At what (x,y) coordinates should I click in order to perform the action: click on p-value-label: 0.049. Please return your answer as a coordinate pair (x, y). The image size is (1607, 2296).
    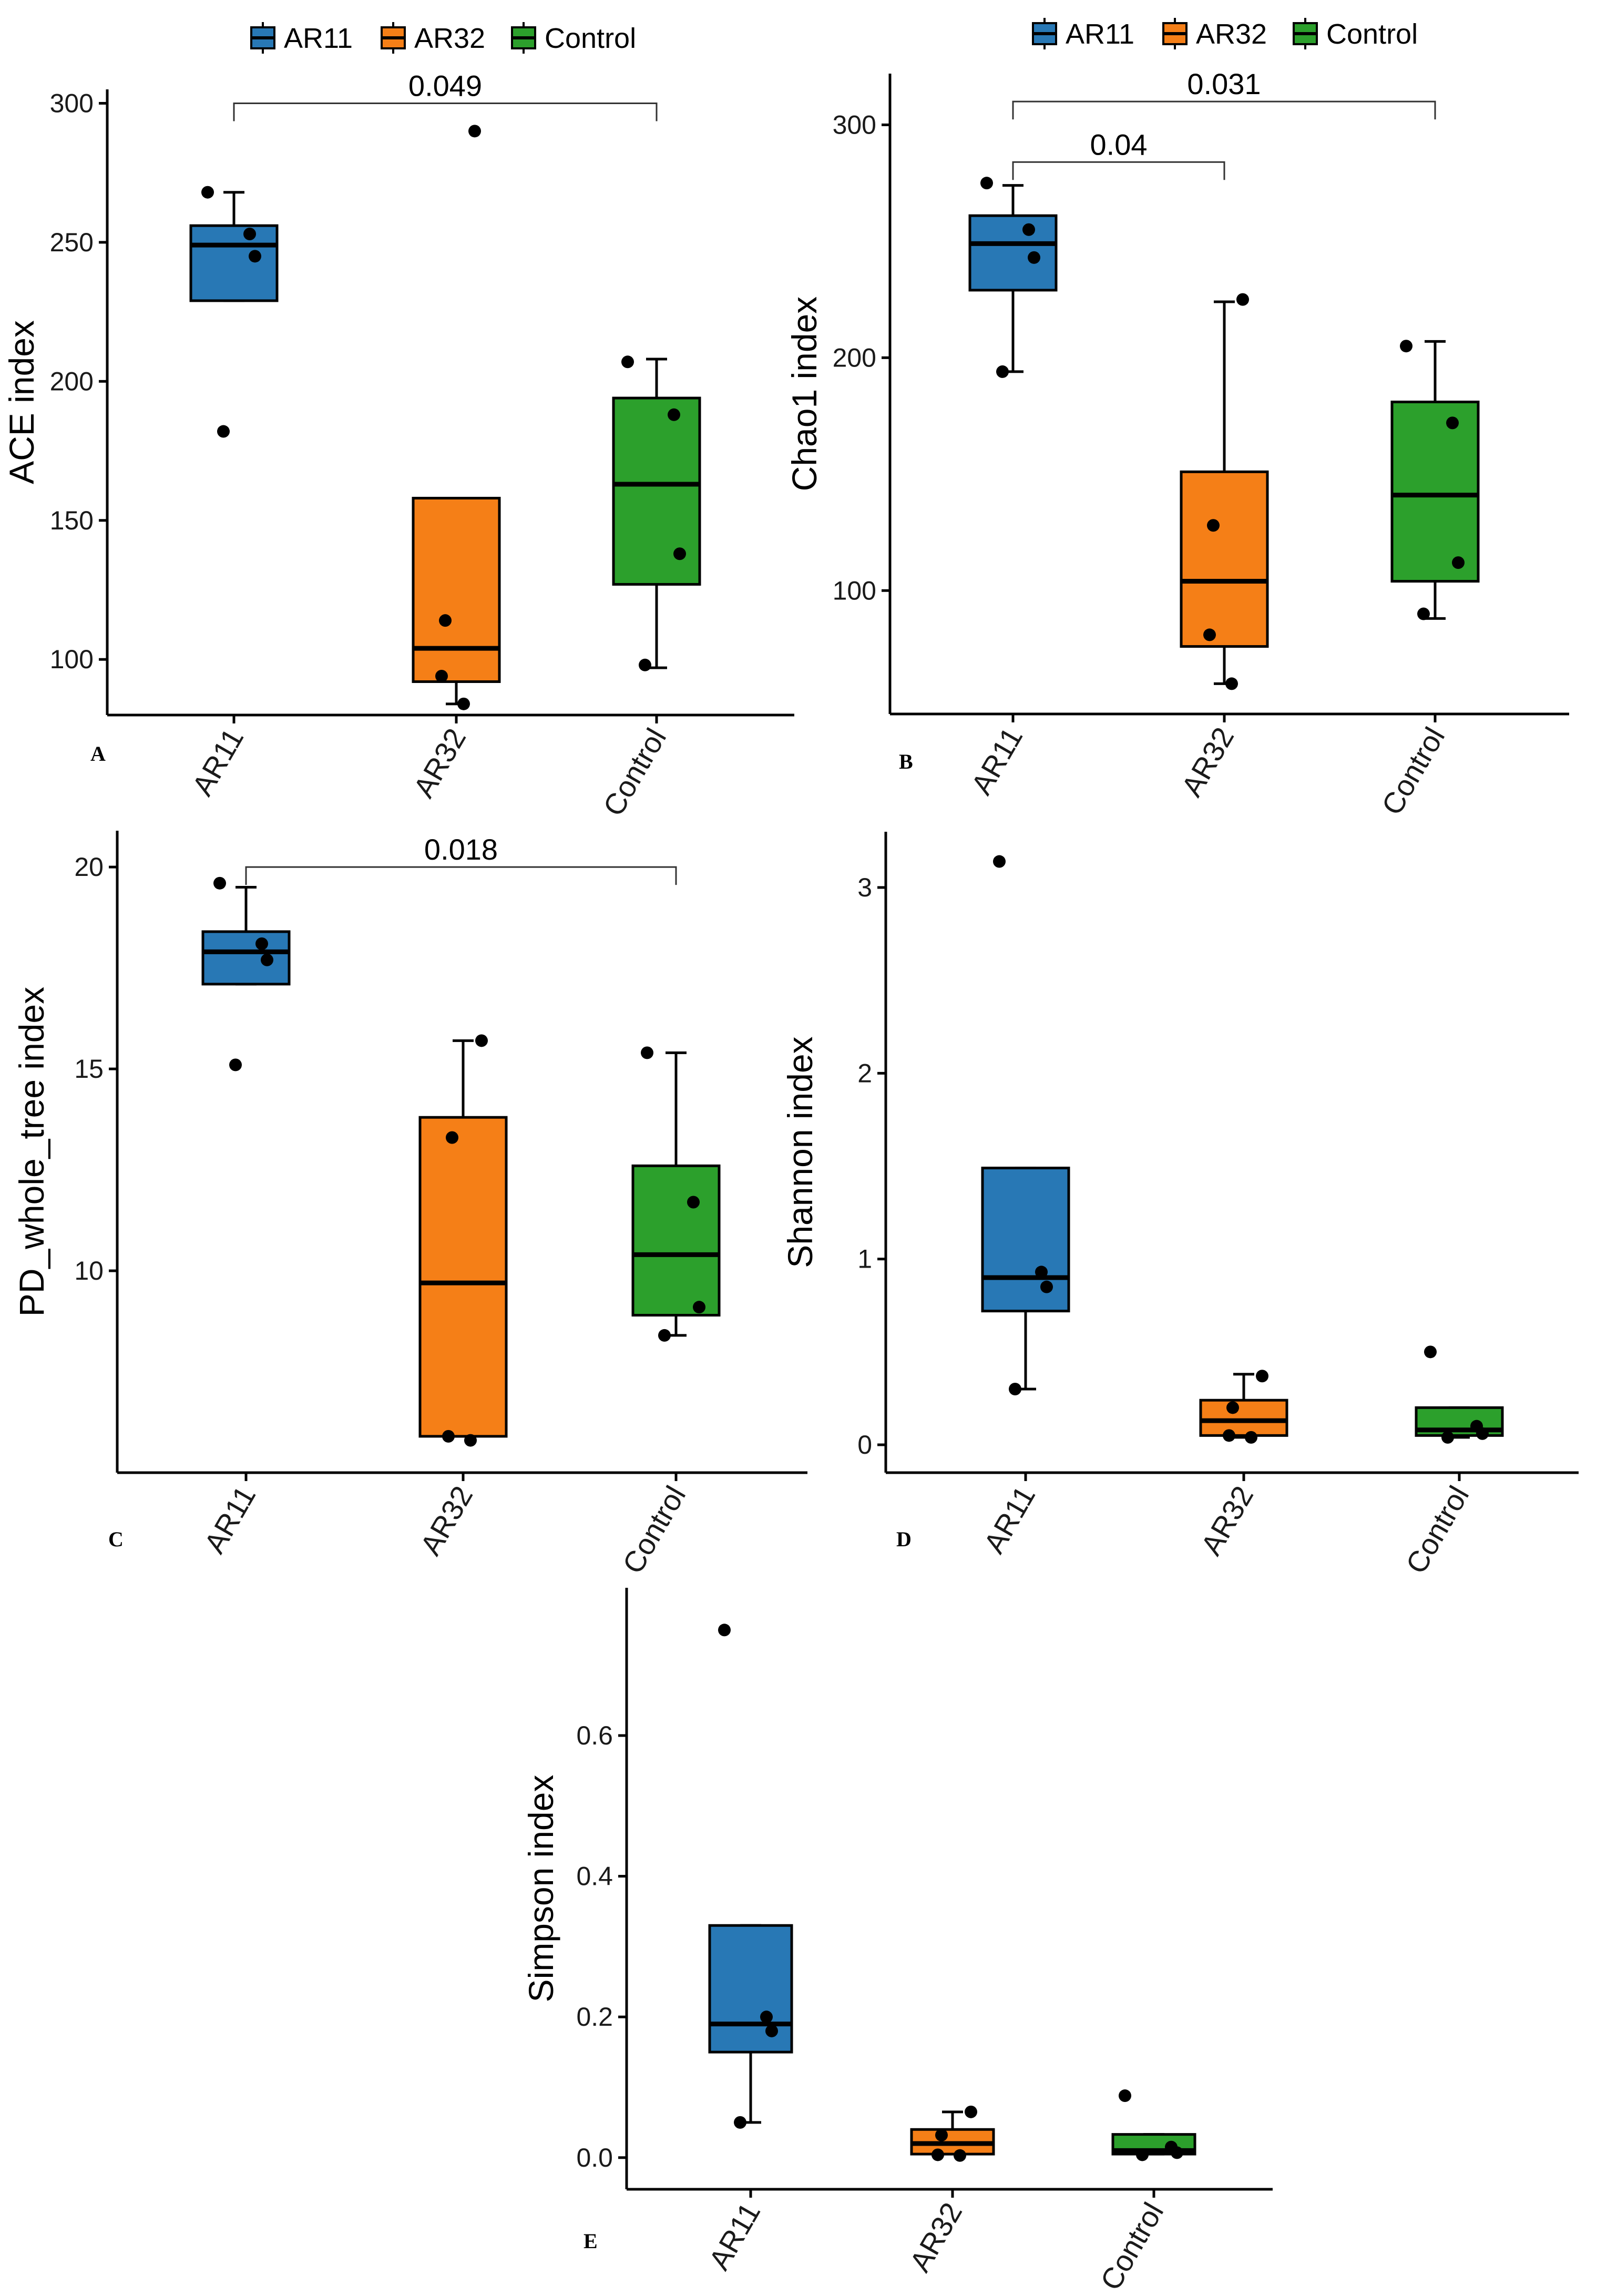
    Looking at the image, I should click on (445, 86).